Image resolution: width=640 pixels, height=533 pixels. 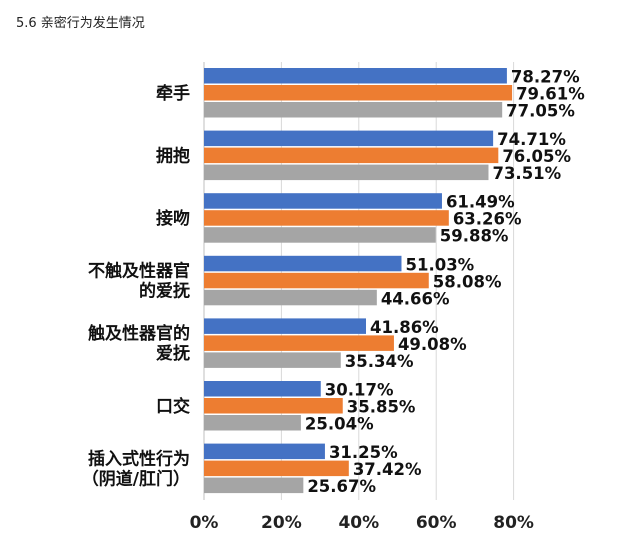 What do you see at coordinates (173, 93) in the screenshot?
I see `category-label: 牵手` at bounding box center [173, 93].